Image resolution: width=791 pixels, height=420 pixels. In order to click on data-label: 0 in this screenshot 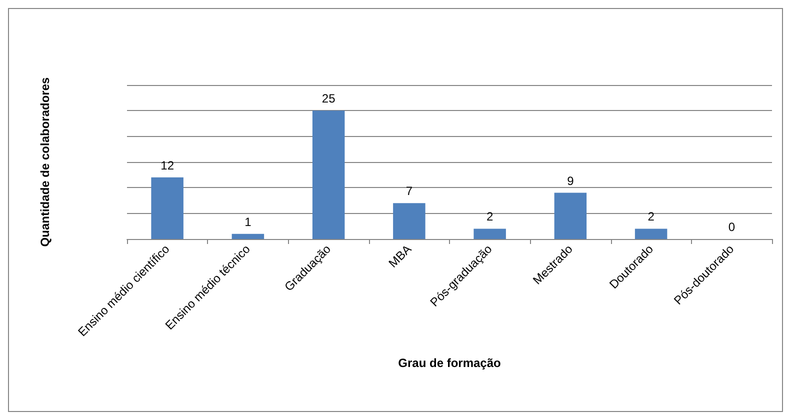, I will do `click(732, 227)`.